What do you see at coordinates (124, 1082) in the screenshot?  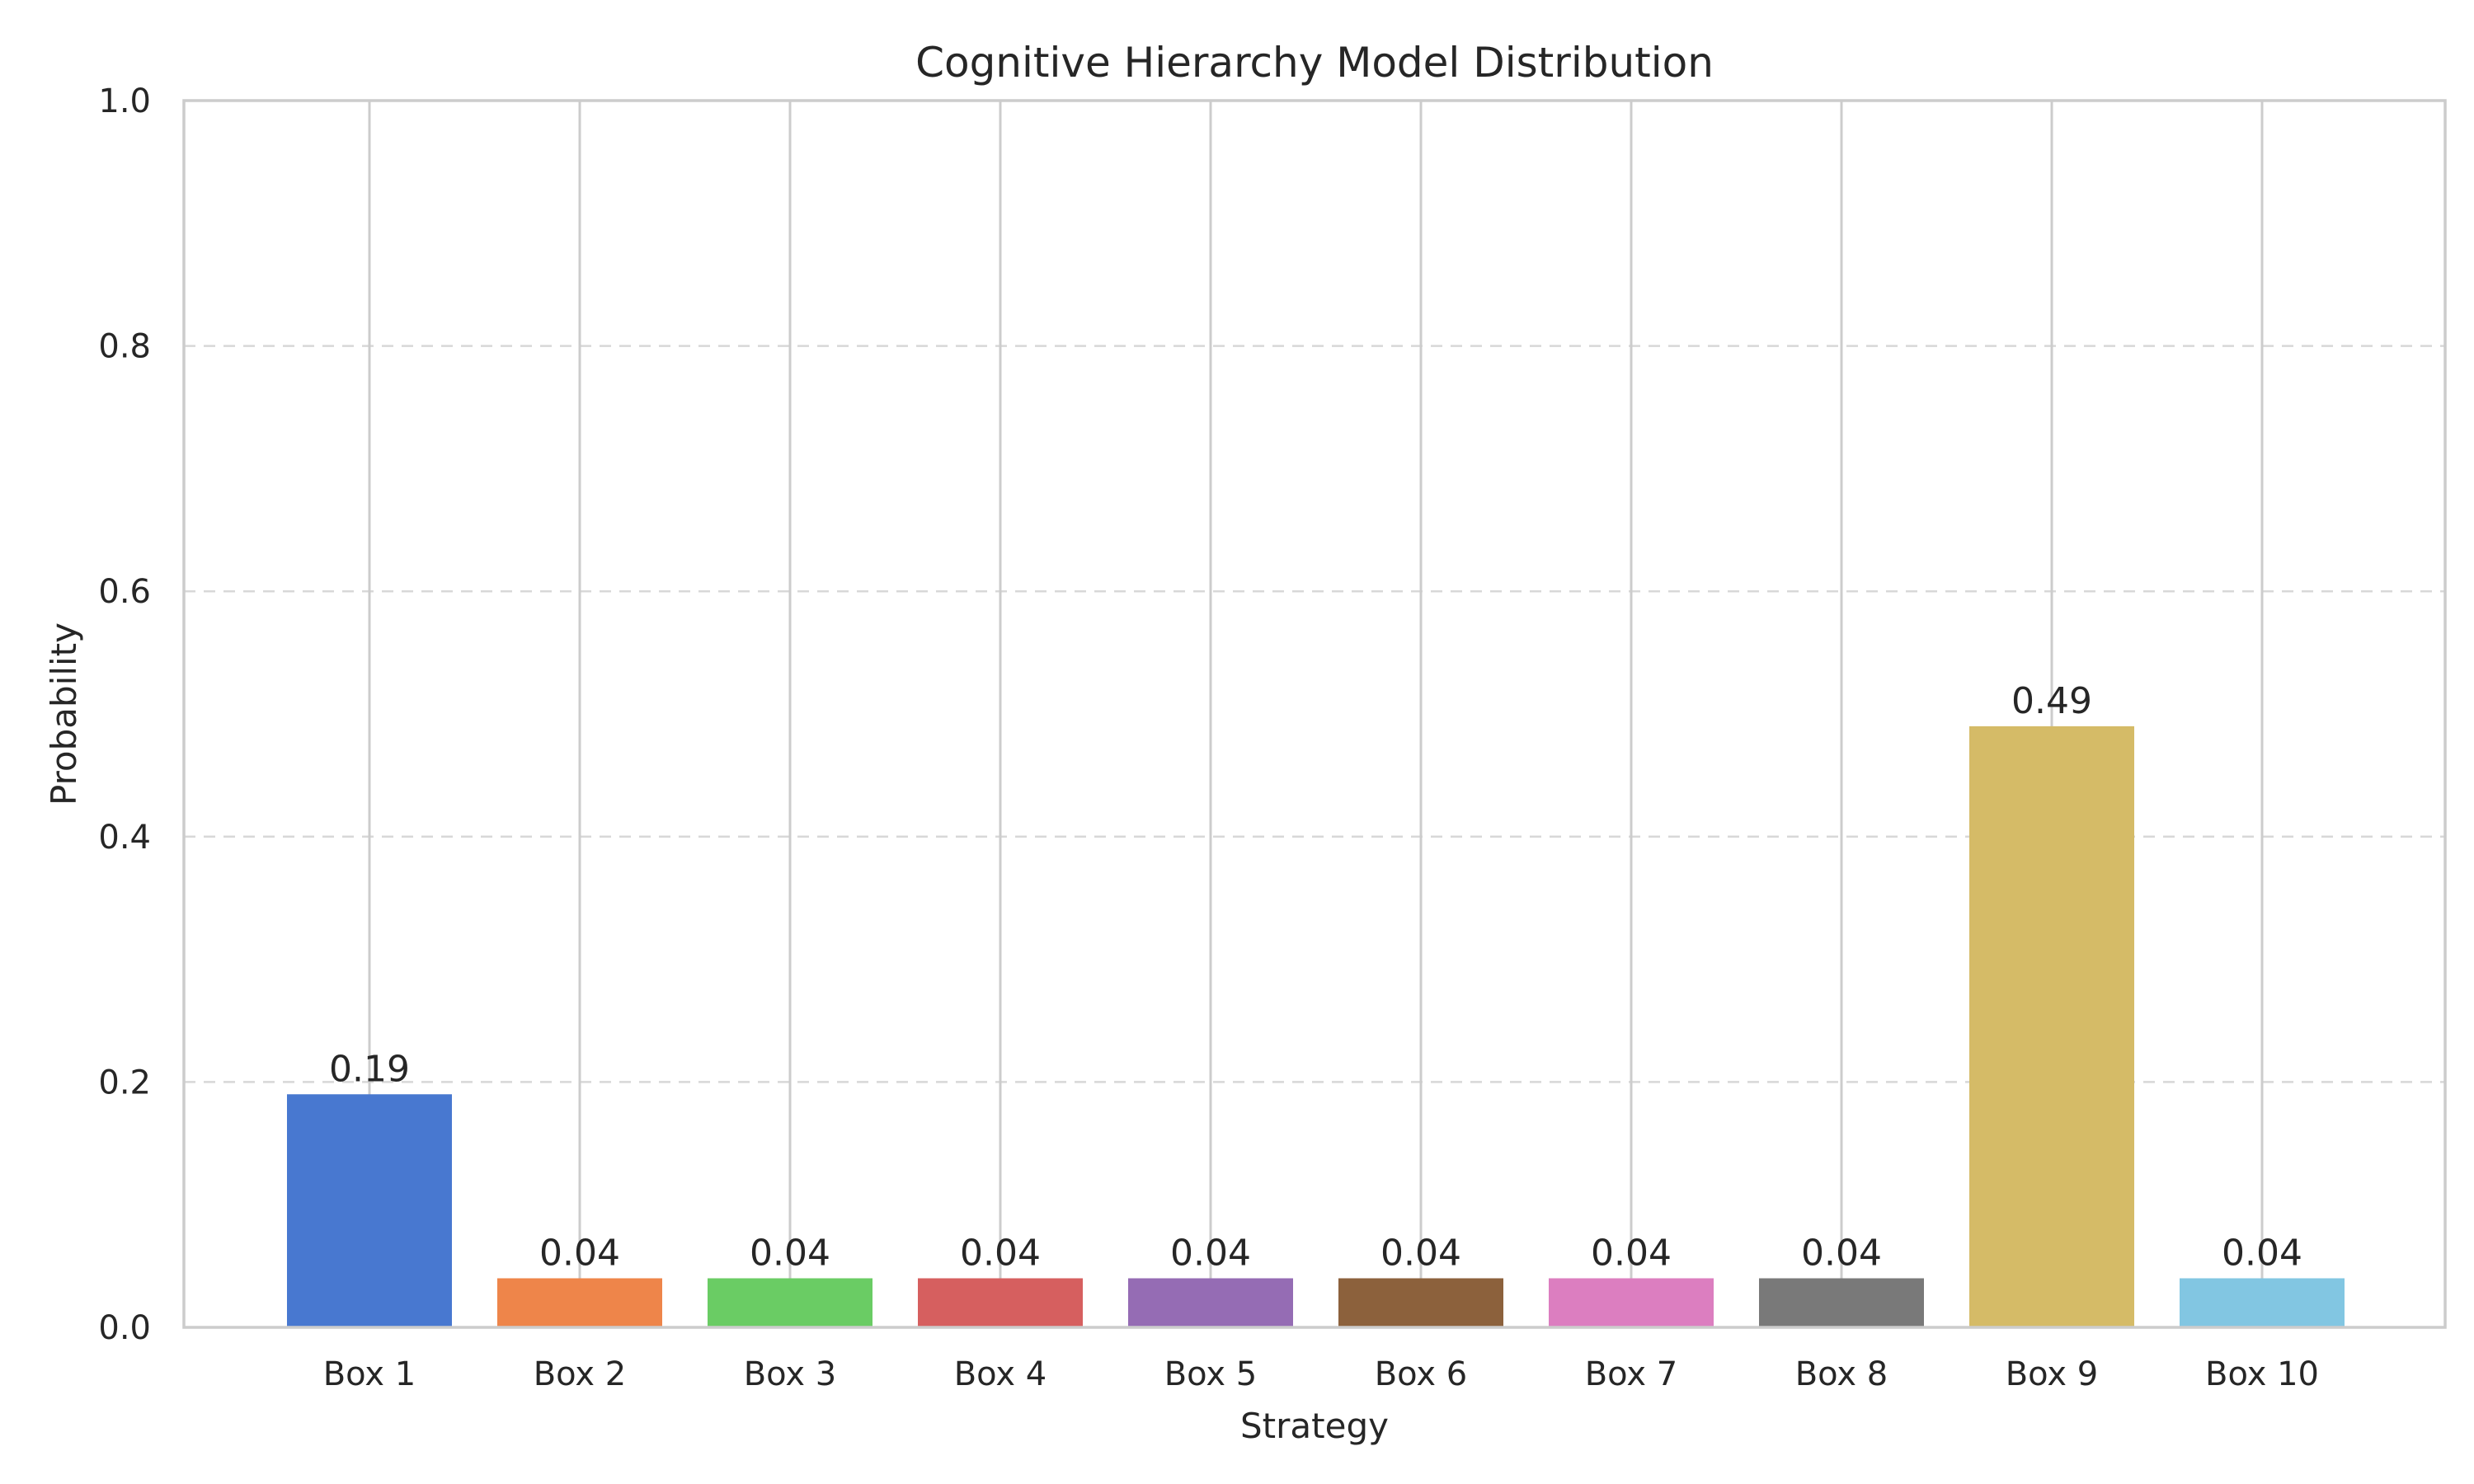 I see `y-tick-label: 0.2` at bounding box center [124, 1082].